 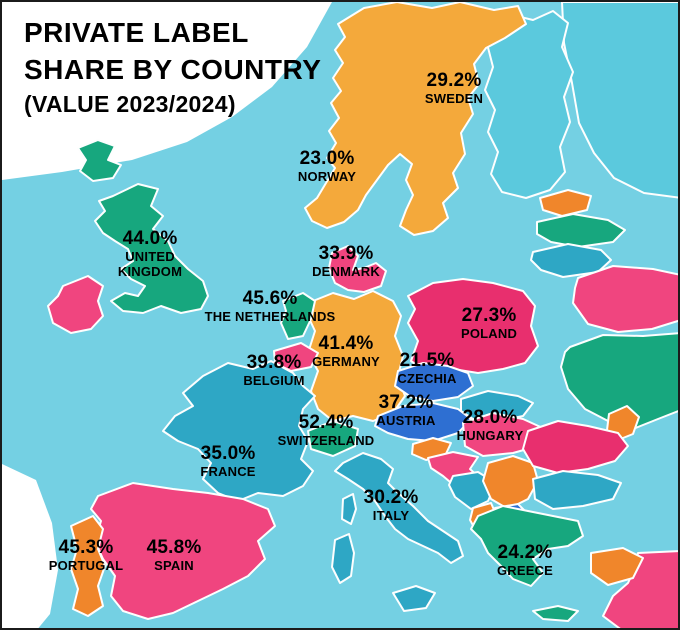 I want to click on label-france: 35.0% FRANCE, so click(x=227, y=461).